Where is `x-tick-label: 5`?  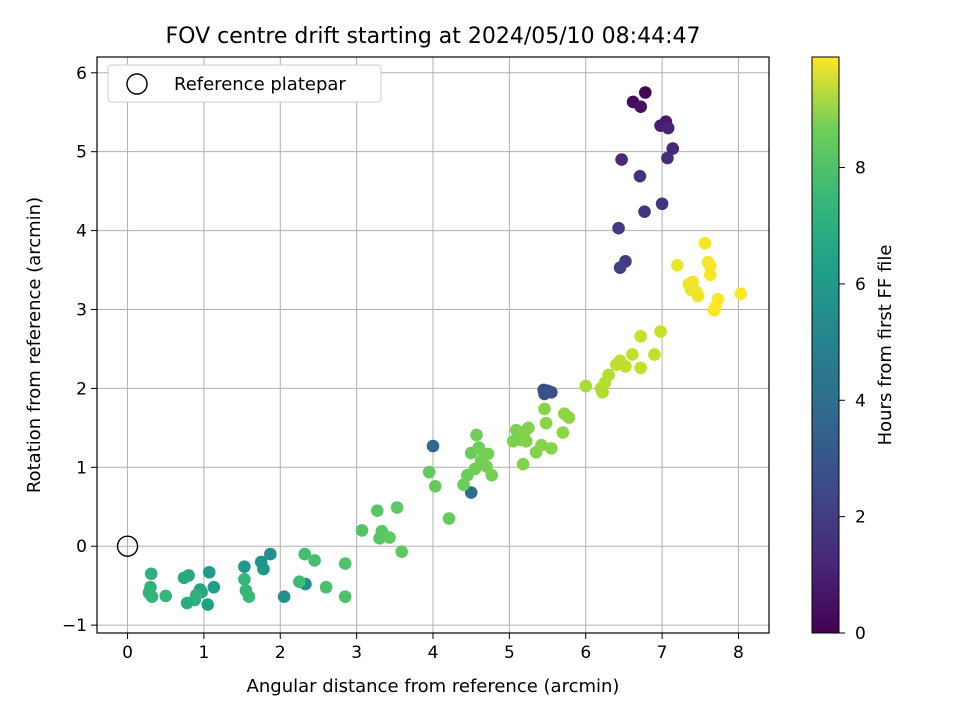 x-tick-label: 5 is located at coordinates (509, 653).